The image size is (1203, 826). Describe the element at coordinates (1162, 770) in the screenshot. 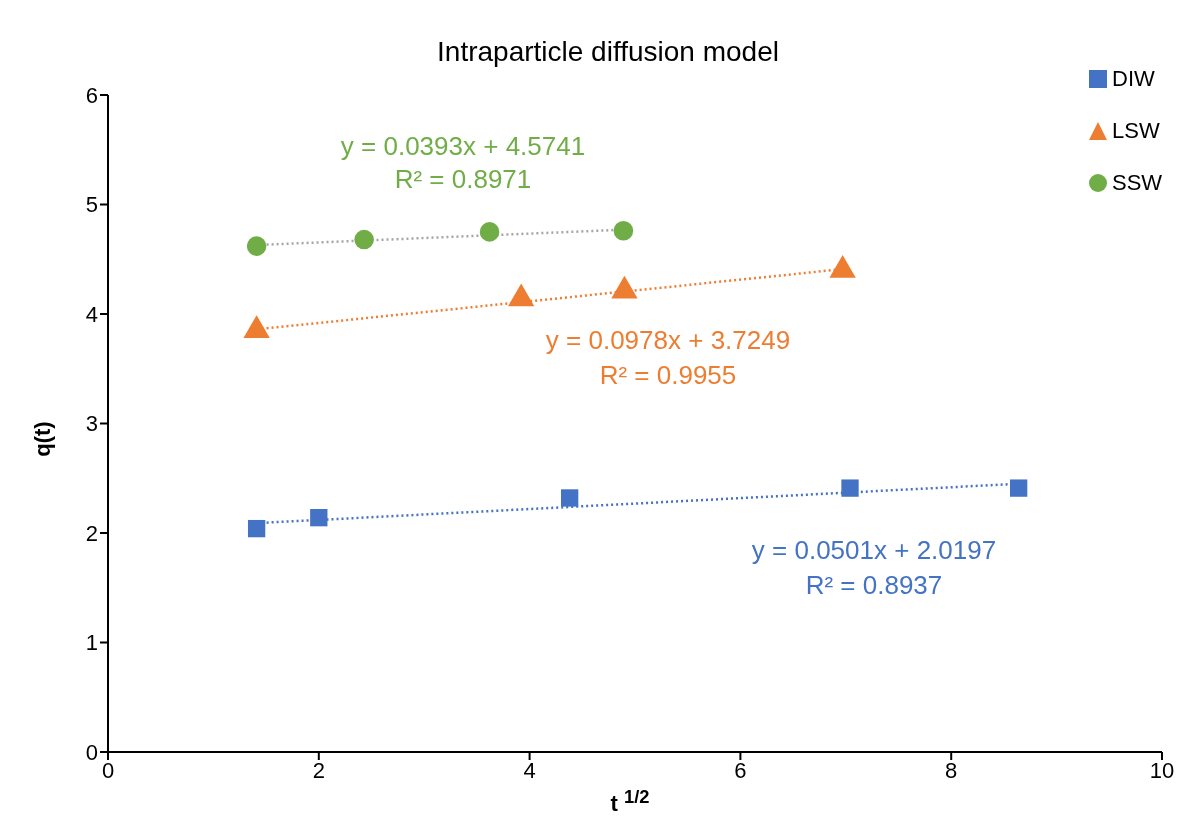

I see `x-tick-label: 10` at that location.